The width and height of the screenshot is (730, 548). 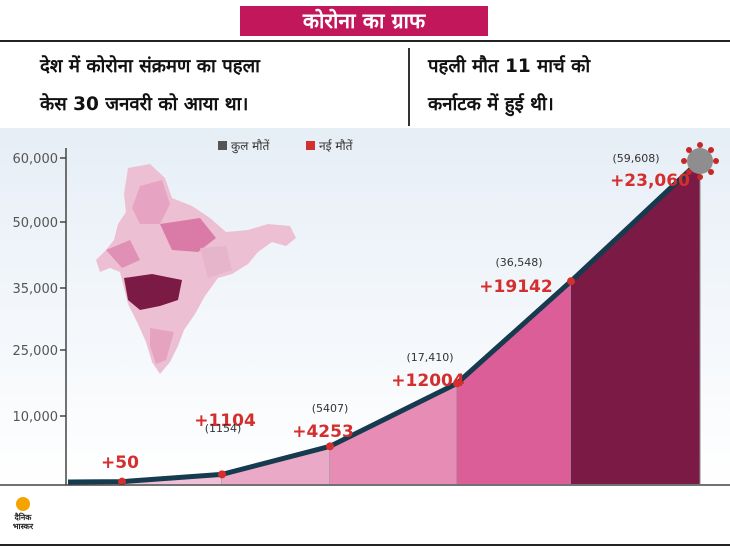 I want to click on top-rule, so click(x=365, y=41).